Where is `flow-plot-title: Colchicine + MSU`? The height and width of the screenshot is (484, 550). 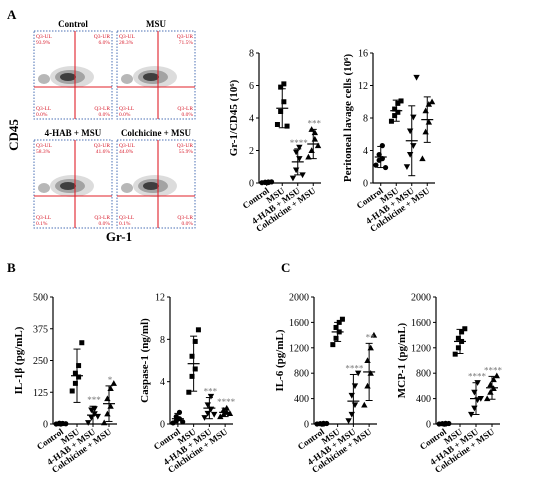
flow-plot-title: Colchicine + MSU is located at coordinates (156, 133).